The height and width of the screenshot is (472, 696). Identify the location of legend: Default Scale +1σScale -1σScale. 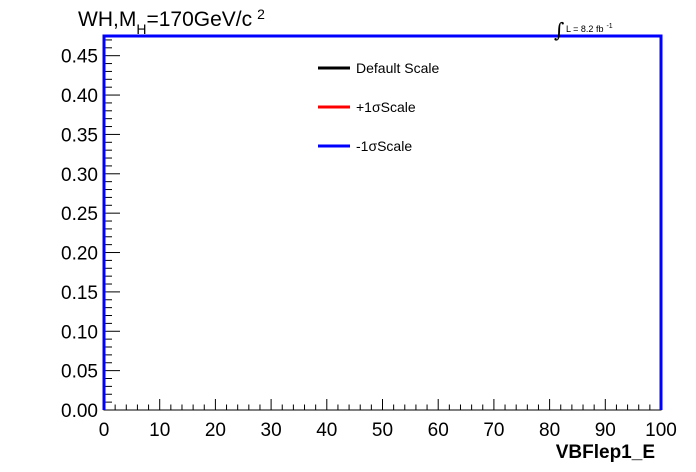
(378, 107).